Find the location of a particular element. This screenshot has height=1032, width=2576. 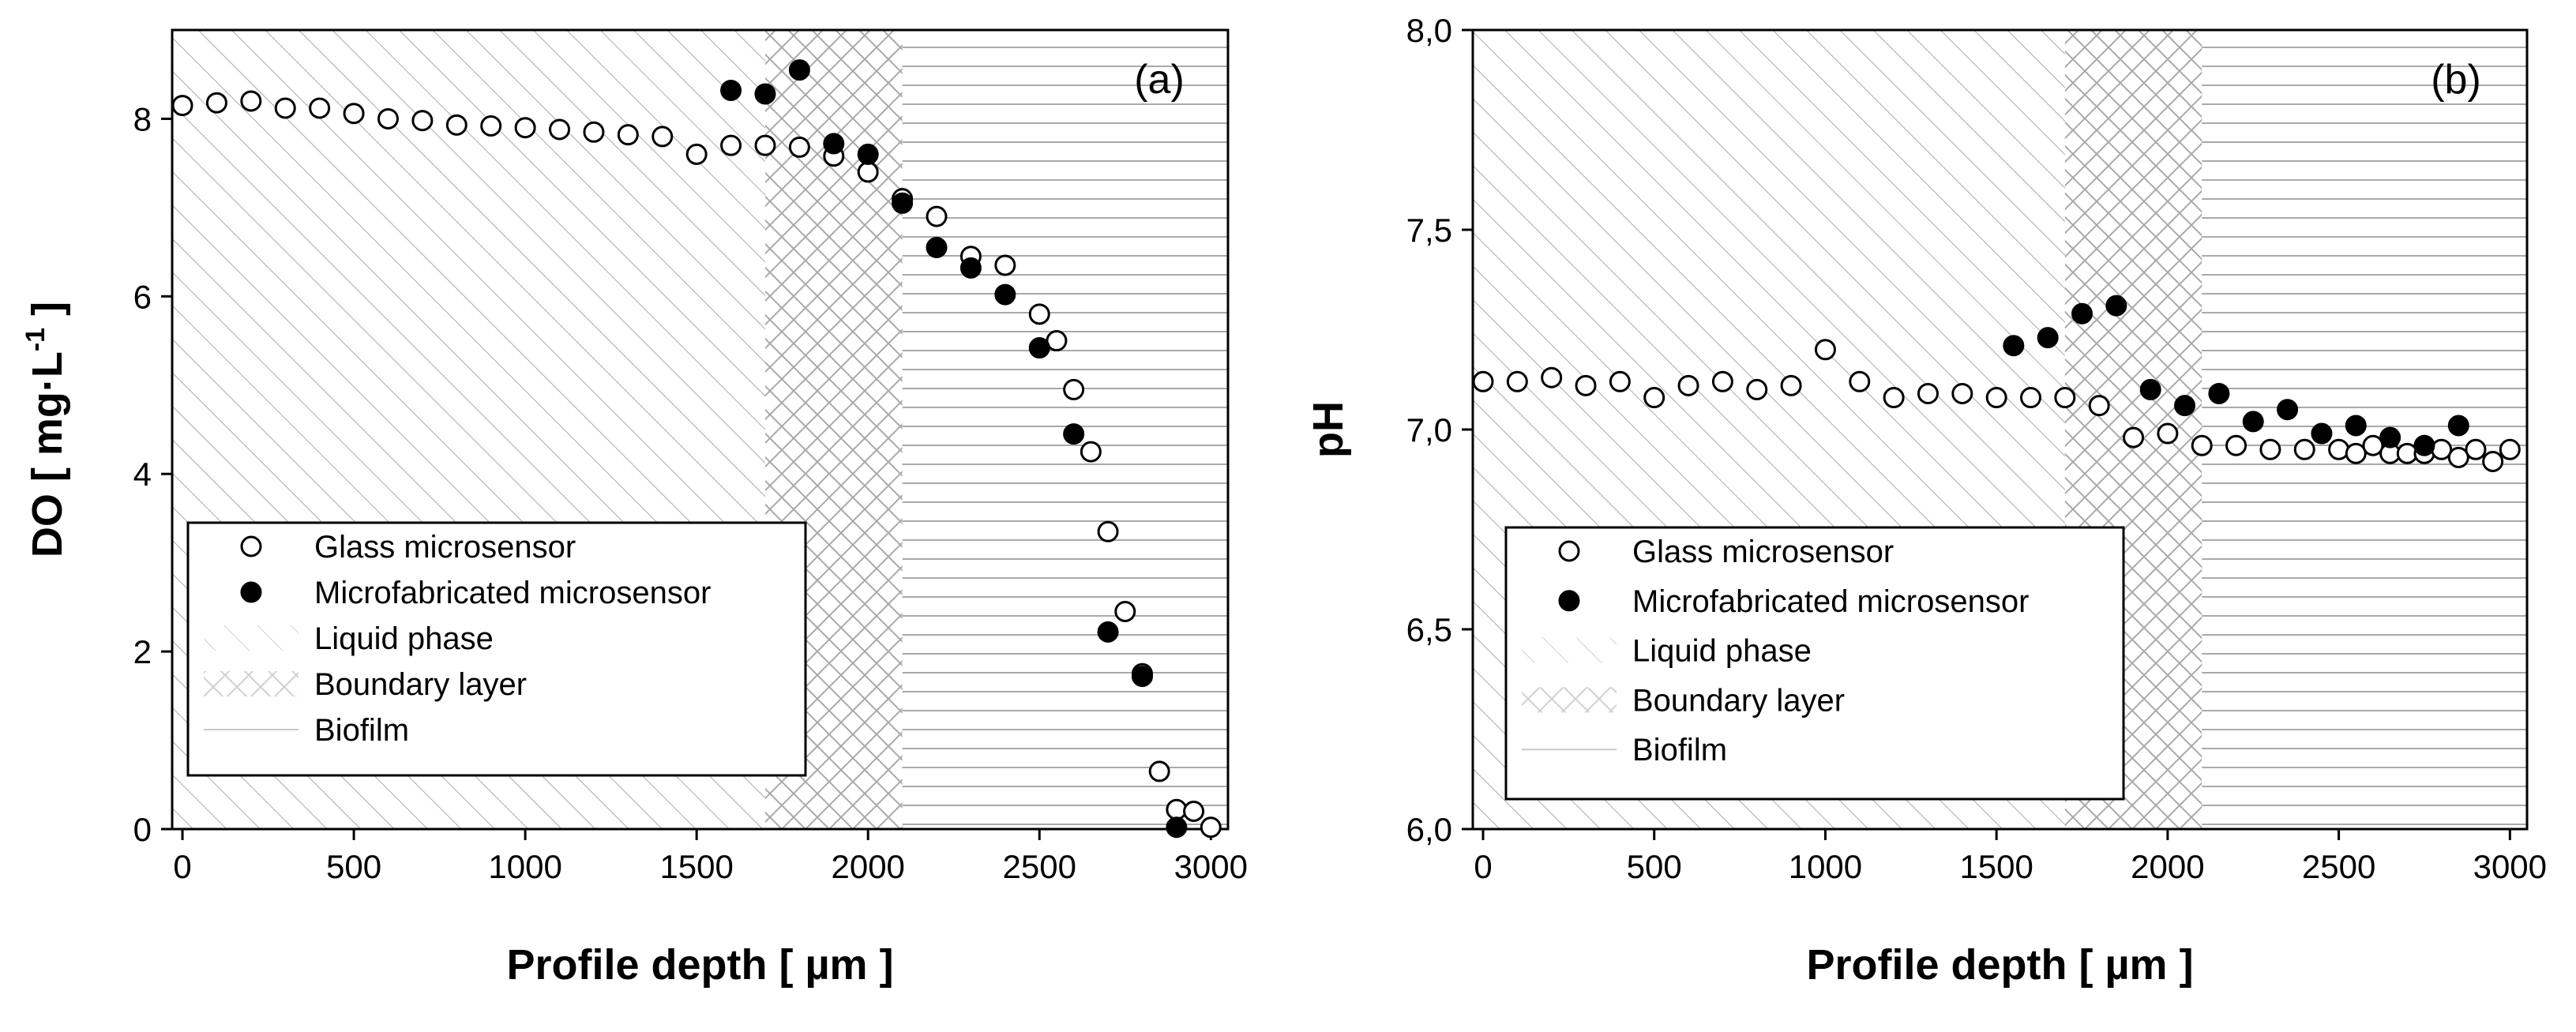

legend-box is located at coordinates (1814, 663).